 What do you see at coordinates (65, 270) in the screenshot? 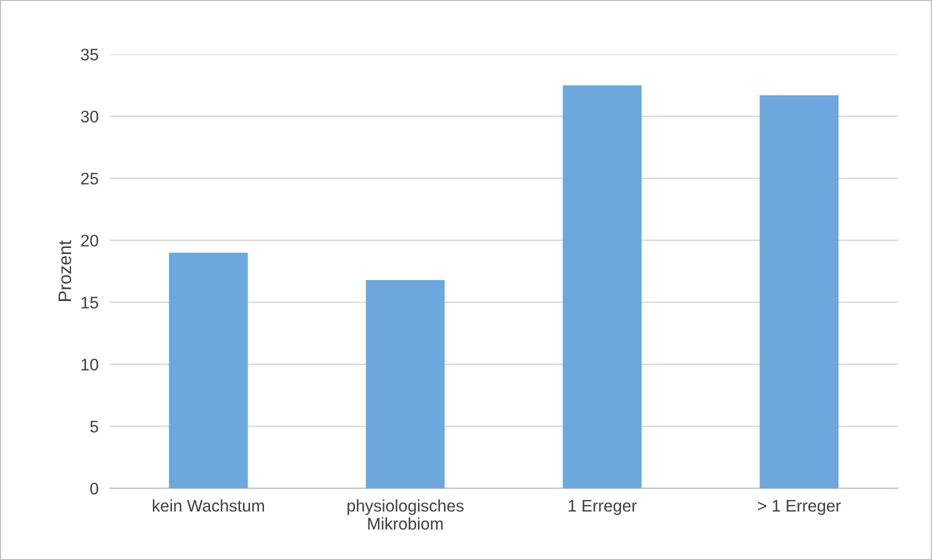
I see `y-axis-title: Prozent` at bounding box center [65, 270].